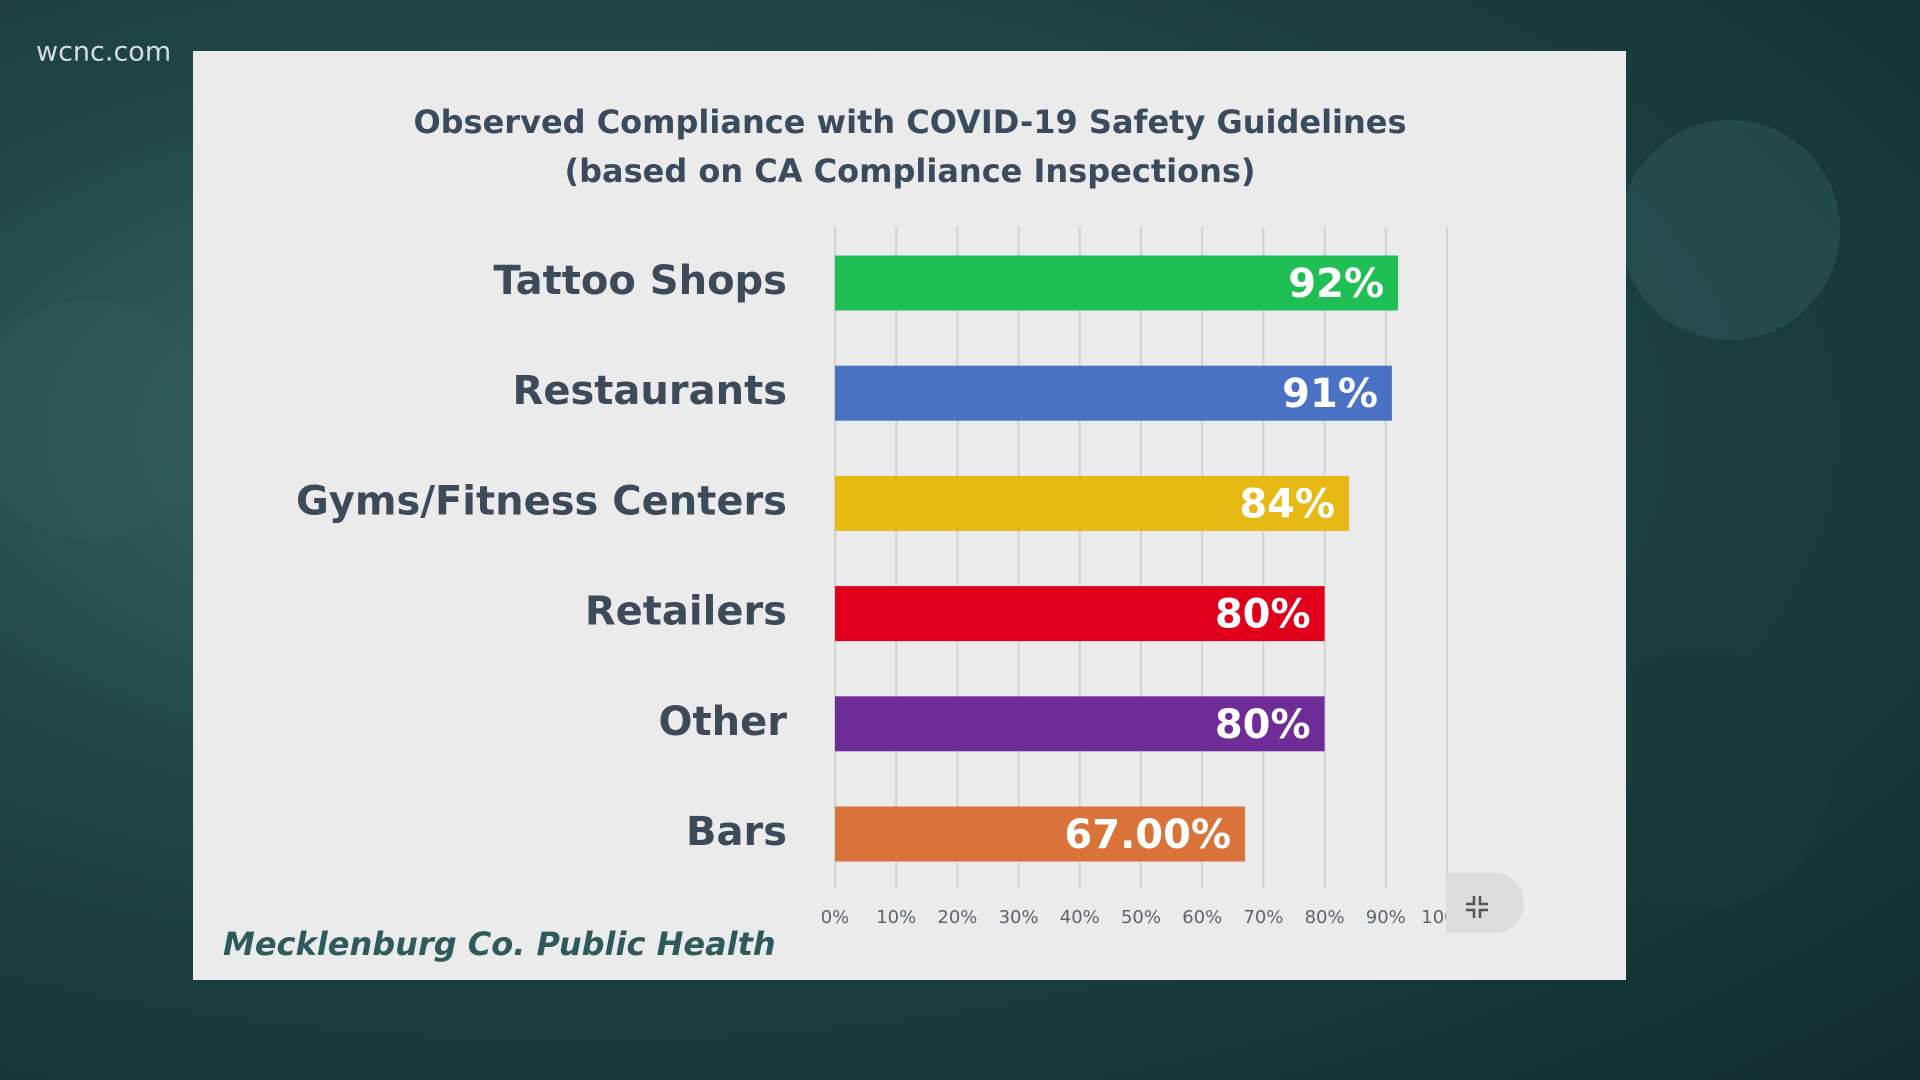 This screenshot has height=1080, width=1920. Describe the element at coordinates (640, 281) in the screenshot. I see `category-label: Tattoo Shops` at that location.